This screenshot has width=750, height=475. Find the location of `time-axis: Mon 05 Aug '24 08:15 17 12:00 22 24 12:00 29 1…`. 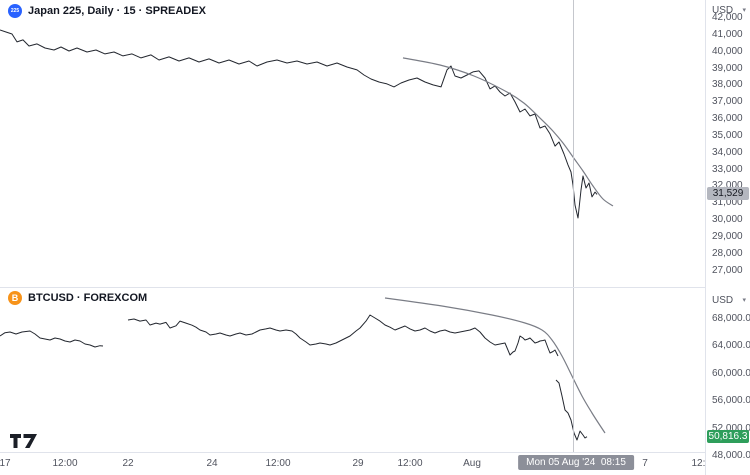

time-axis: Mon 05 Aug '24 08:15 17 12:00 22 24 12:00 29 1… is located at coordinates (375, 463).